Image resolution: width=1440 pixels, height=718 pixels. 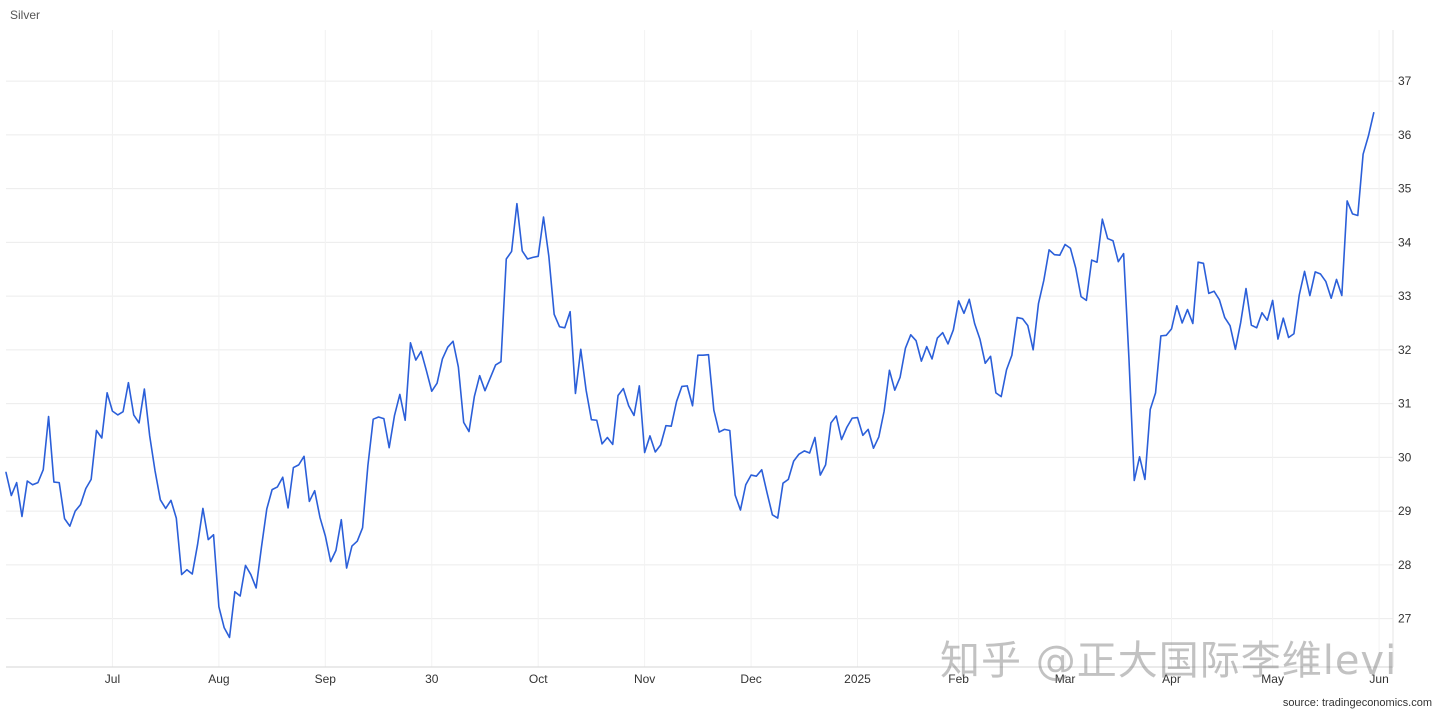 I want to click on x-tick-label-12: Jun, so click(x=1378, y=679).